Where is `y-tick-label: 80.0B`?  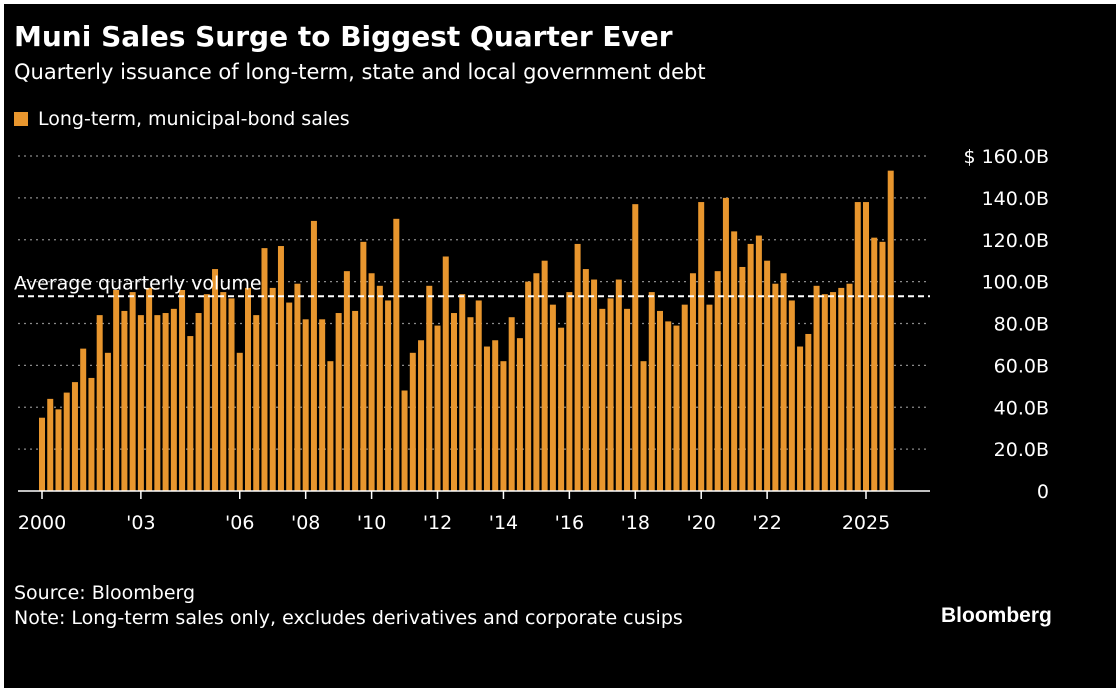 y-tick-label: 80.0B is located at coordinates (1021, 325).